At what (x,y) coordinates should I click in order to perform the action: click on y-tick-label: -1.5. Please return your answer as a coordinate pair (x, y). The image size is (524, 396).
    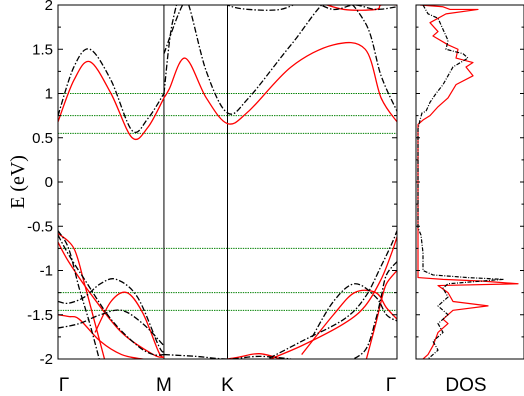
    Looking at the image, I should click on (40, 315).